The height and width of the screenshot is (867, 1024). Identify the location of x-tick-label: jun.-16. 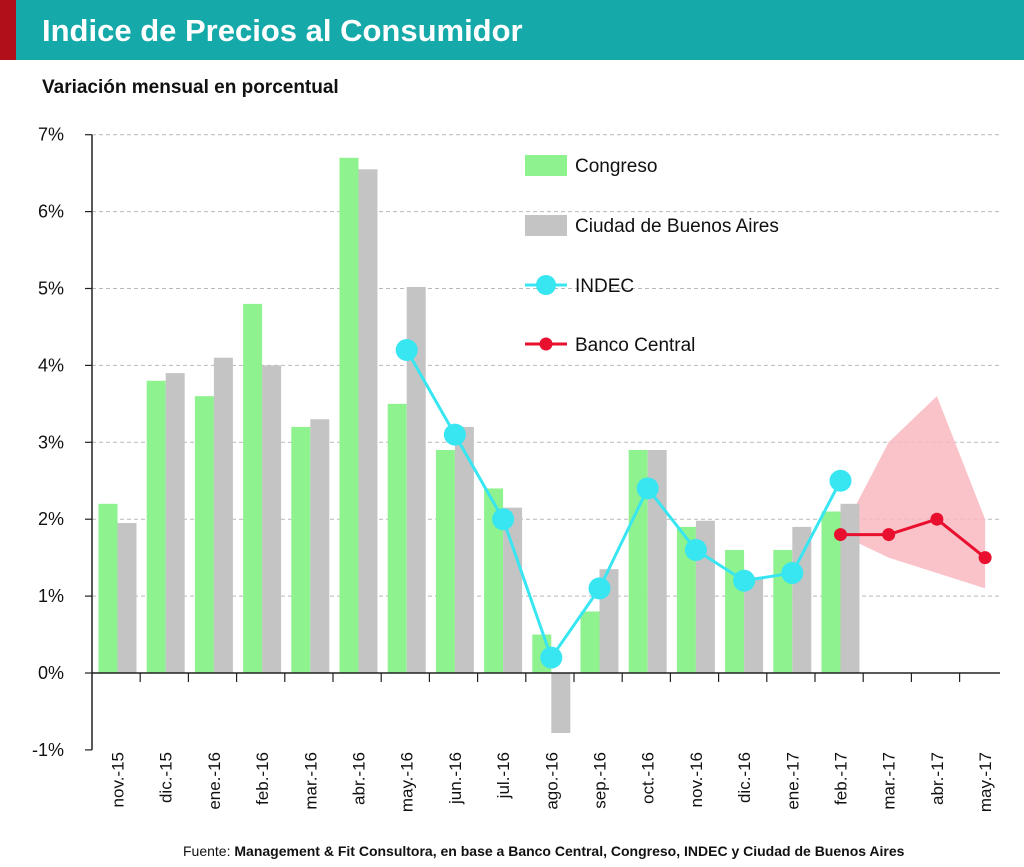
(455, 778).